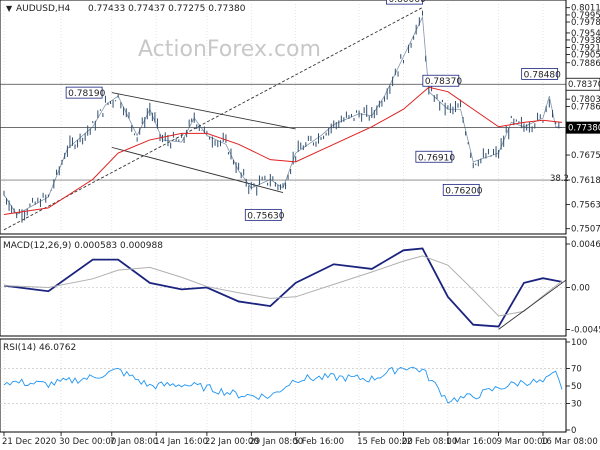 The height and width of the screenshot is (450, 600). I want to click on swing-label-text: 0.76910, so click(436, 158).